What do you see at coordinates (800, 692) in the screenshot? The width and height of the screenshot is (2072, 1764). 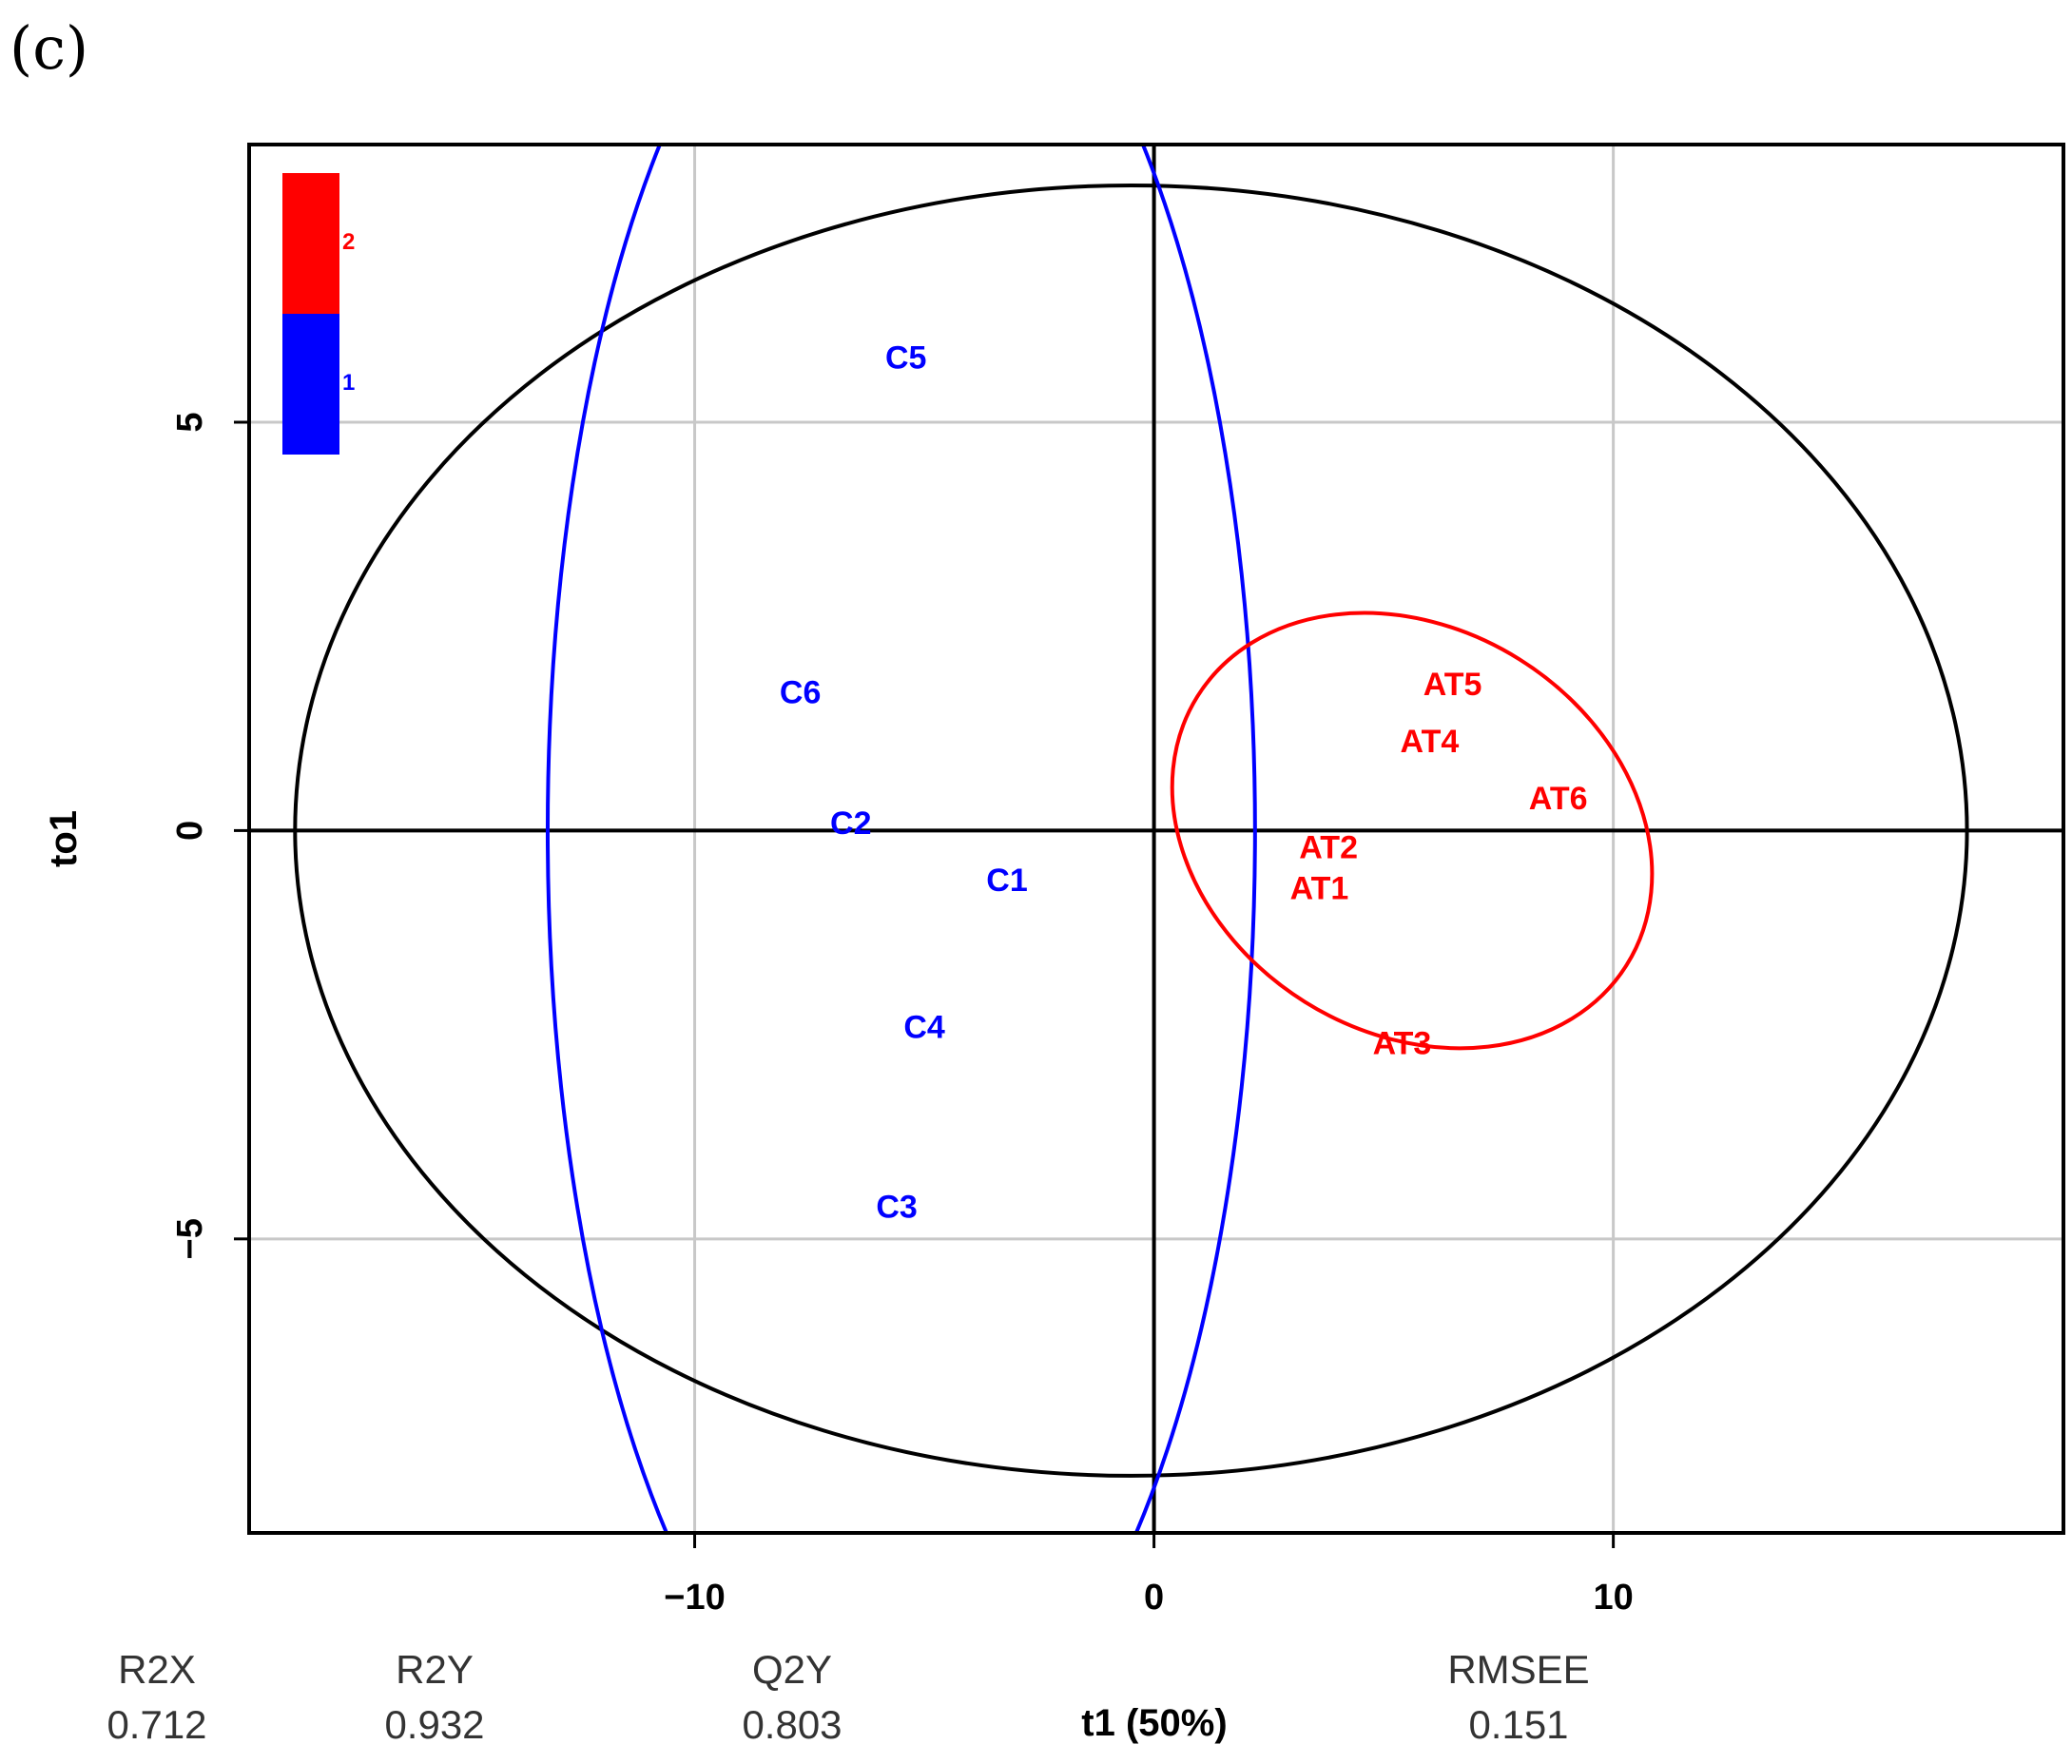 I see `point-label-c6: C6` at bounding box center [800, 692].